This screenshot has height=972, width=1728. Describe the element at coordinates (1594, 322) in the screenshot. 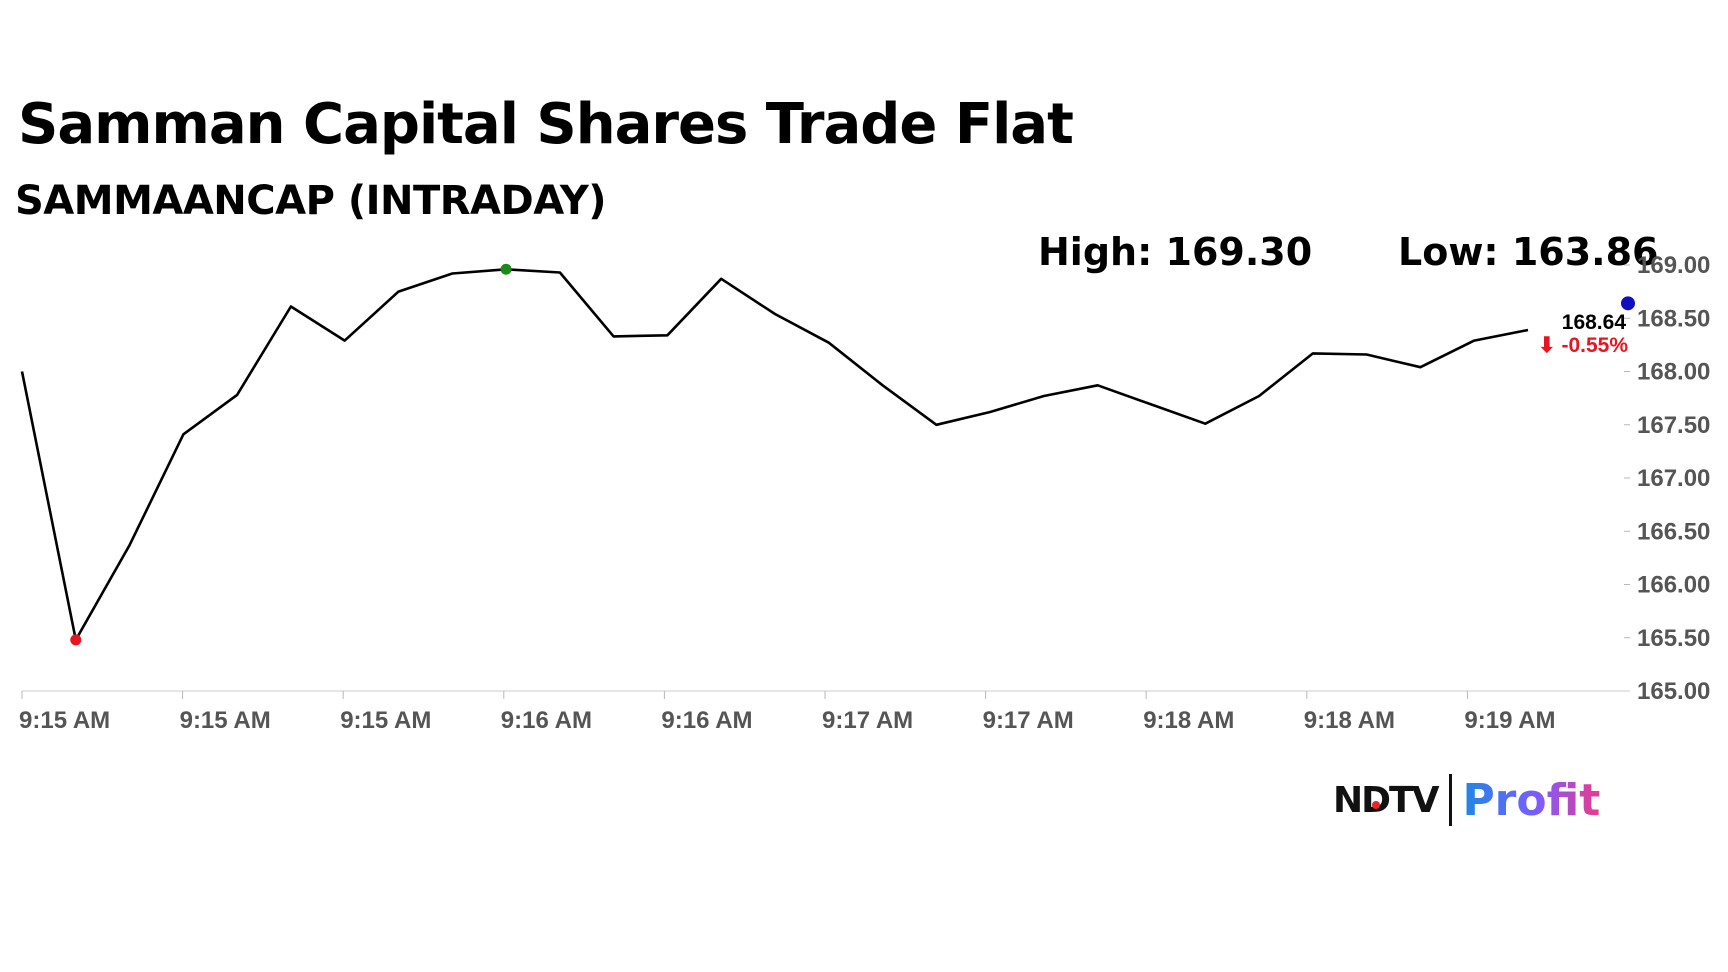

I see `last-price-label: 168.64` at that location.